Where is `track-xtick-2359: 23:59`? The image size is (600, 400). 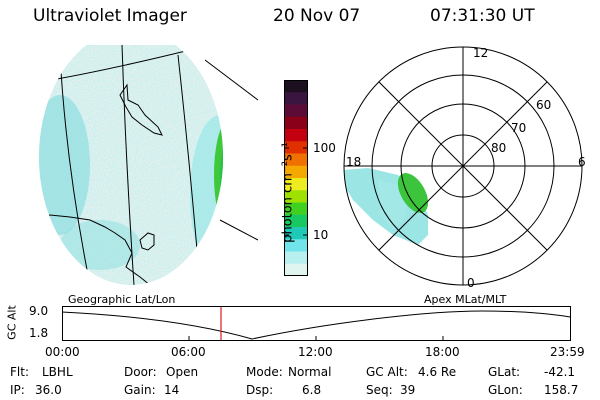
track-xtick-2359: 23:59 is located at coordinates (567, 352).